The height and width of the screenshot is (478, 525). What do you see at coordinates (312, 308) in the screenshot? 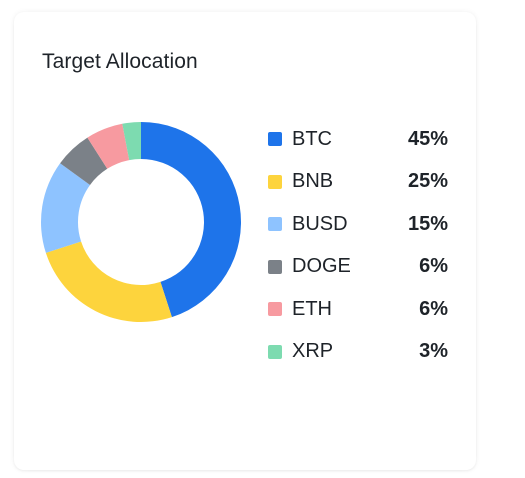
I see `legend-label: ETH` at bounding box center [312, 308].